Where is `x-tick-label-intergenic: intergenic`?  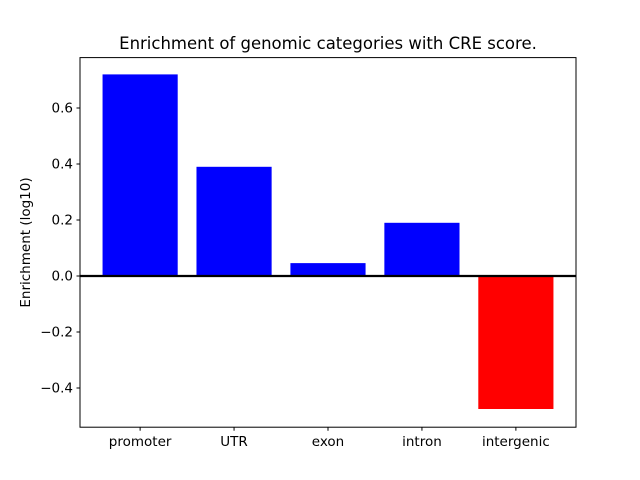
x-tick-label-intergenic: intergenic is located at coordinates (516, 442).